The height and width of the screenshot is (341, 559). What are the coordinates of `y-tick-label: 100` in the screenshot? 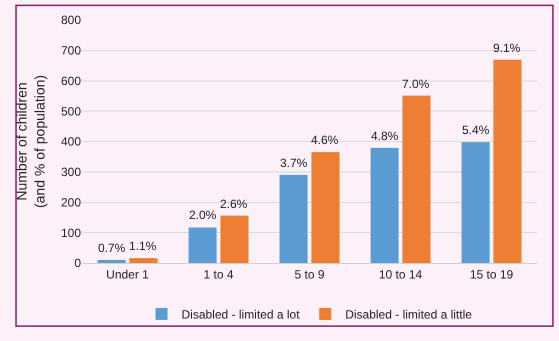 It's located at (71, 233).